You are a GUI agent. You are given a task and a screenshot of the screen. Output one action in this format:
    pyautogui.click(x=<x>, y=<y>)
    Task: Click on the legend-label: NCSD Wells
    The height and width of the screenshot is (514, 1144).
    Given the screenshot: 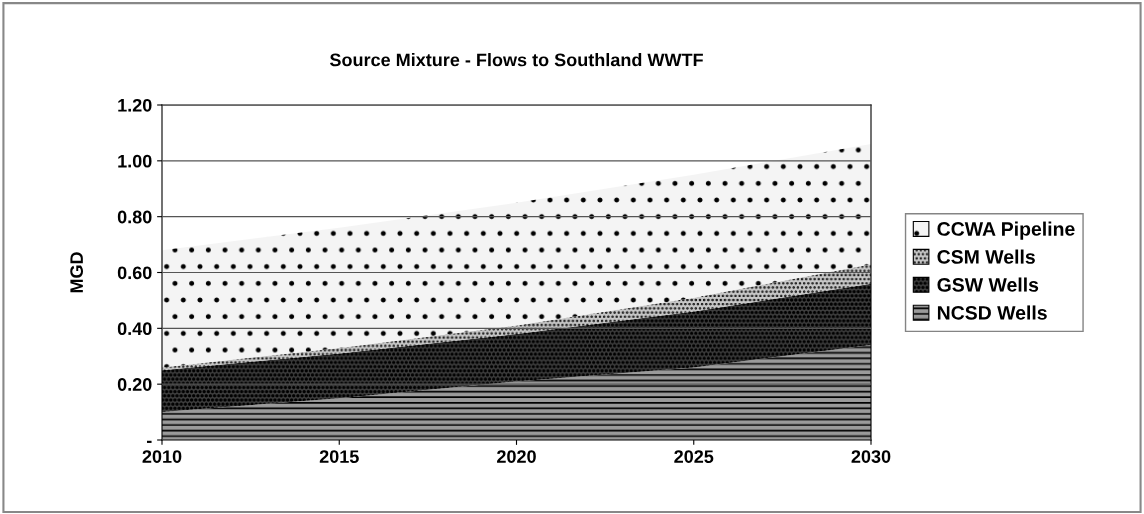 What is the action you would take?
    pyautogui.click(x=992, y=312)
    